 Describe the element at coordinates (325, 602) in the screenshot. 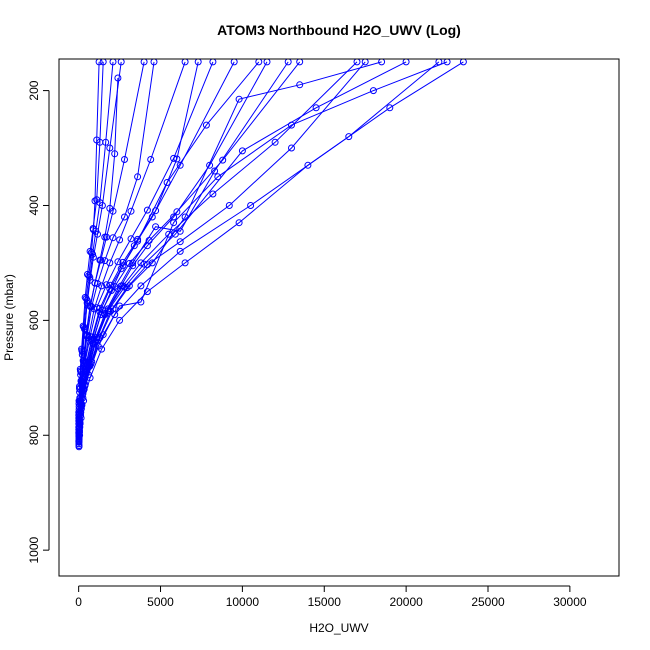

I see `x-tick-label: 15000` at that location.